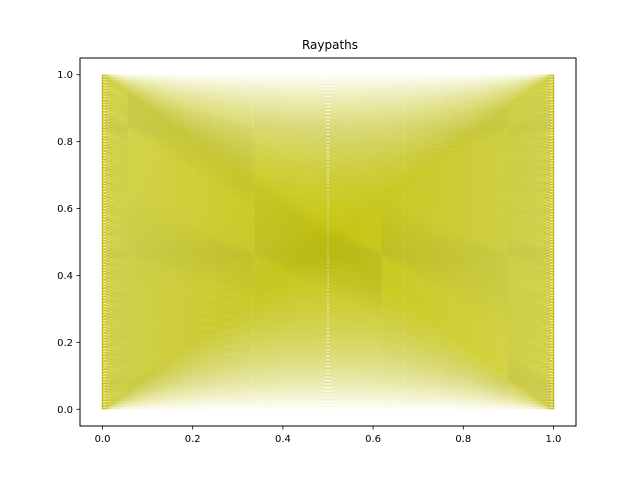  Describe the element at coordinates (103, 439) in the screenshot. I see `x-tick-label: 0.0` at that location.